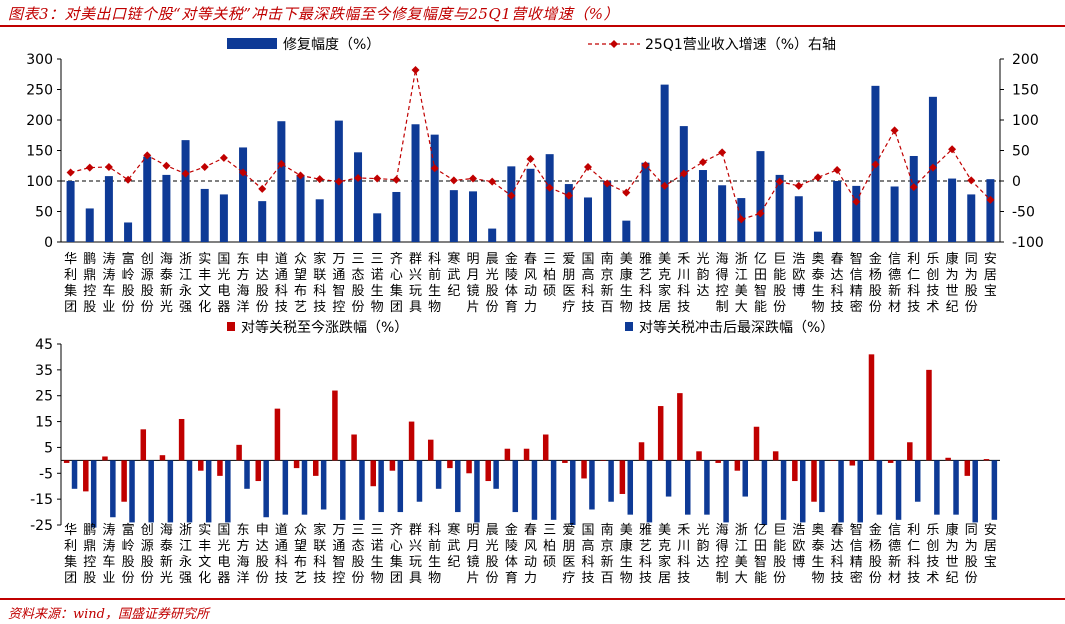  I want to click on c2-category-label: 国高科技, so click(587, 554).